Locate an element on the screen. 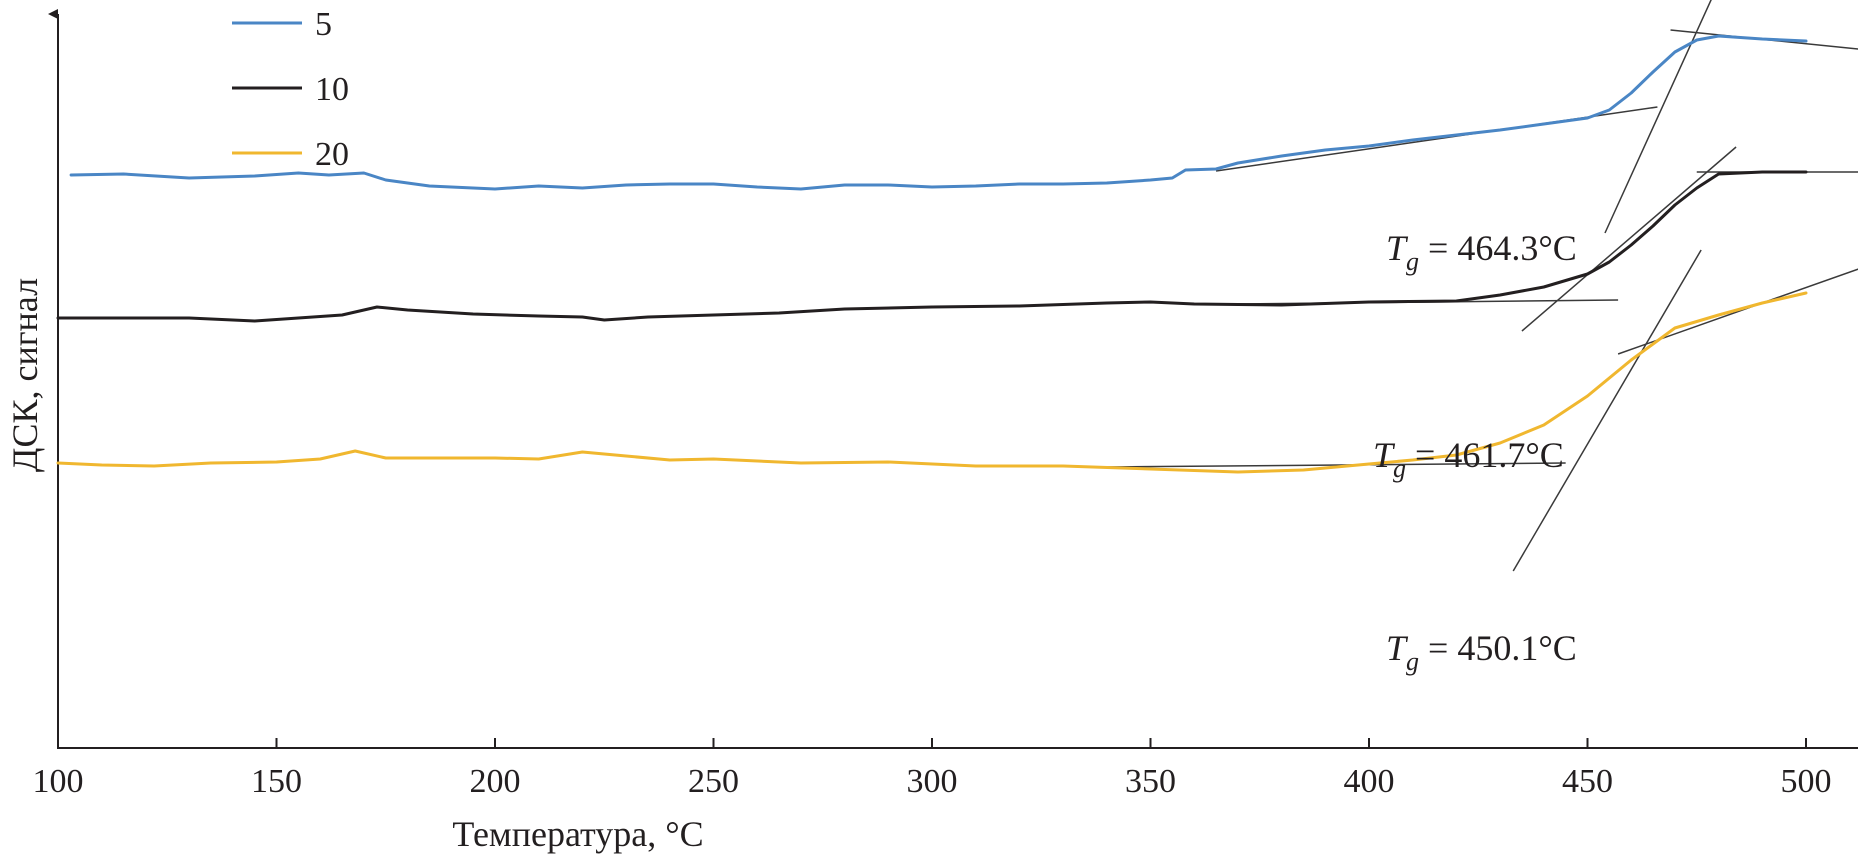 This screenshot has height=859, width=1858. legend: 5 10 20 is located at coordinates (290, 89).